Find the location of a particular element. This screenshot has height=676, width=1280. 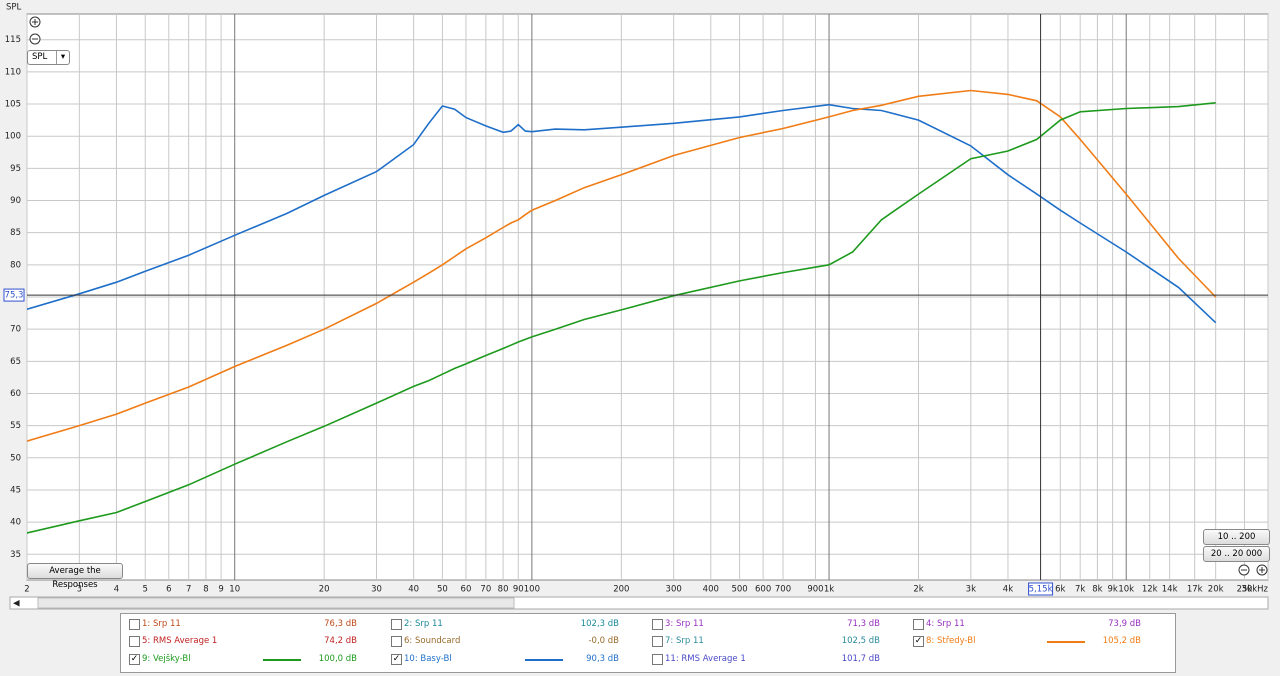

x-tick-label: 70 is located at coordinates (485, 590).